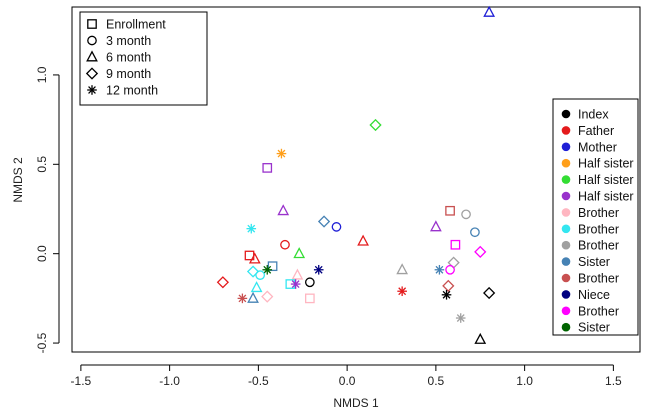  I want to click on y-axis-label: NMDS 2, so click(18, 180).